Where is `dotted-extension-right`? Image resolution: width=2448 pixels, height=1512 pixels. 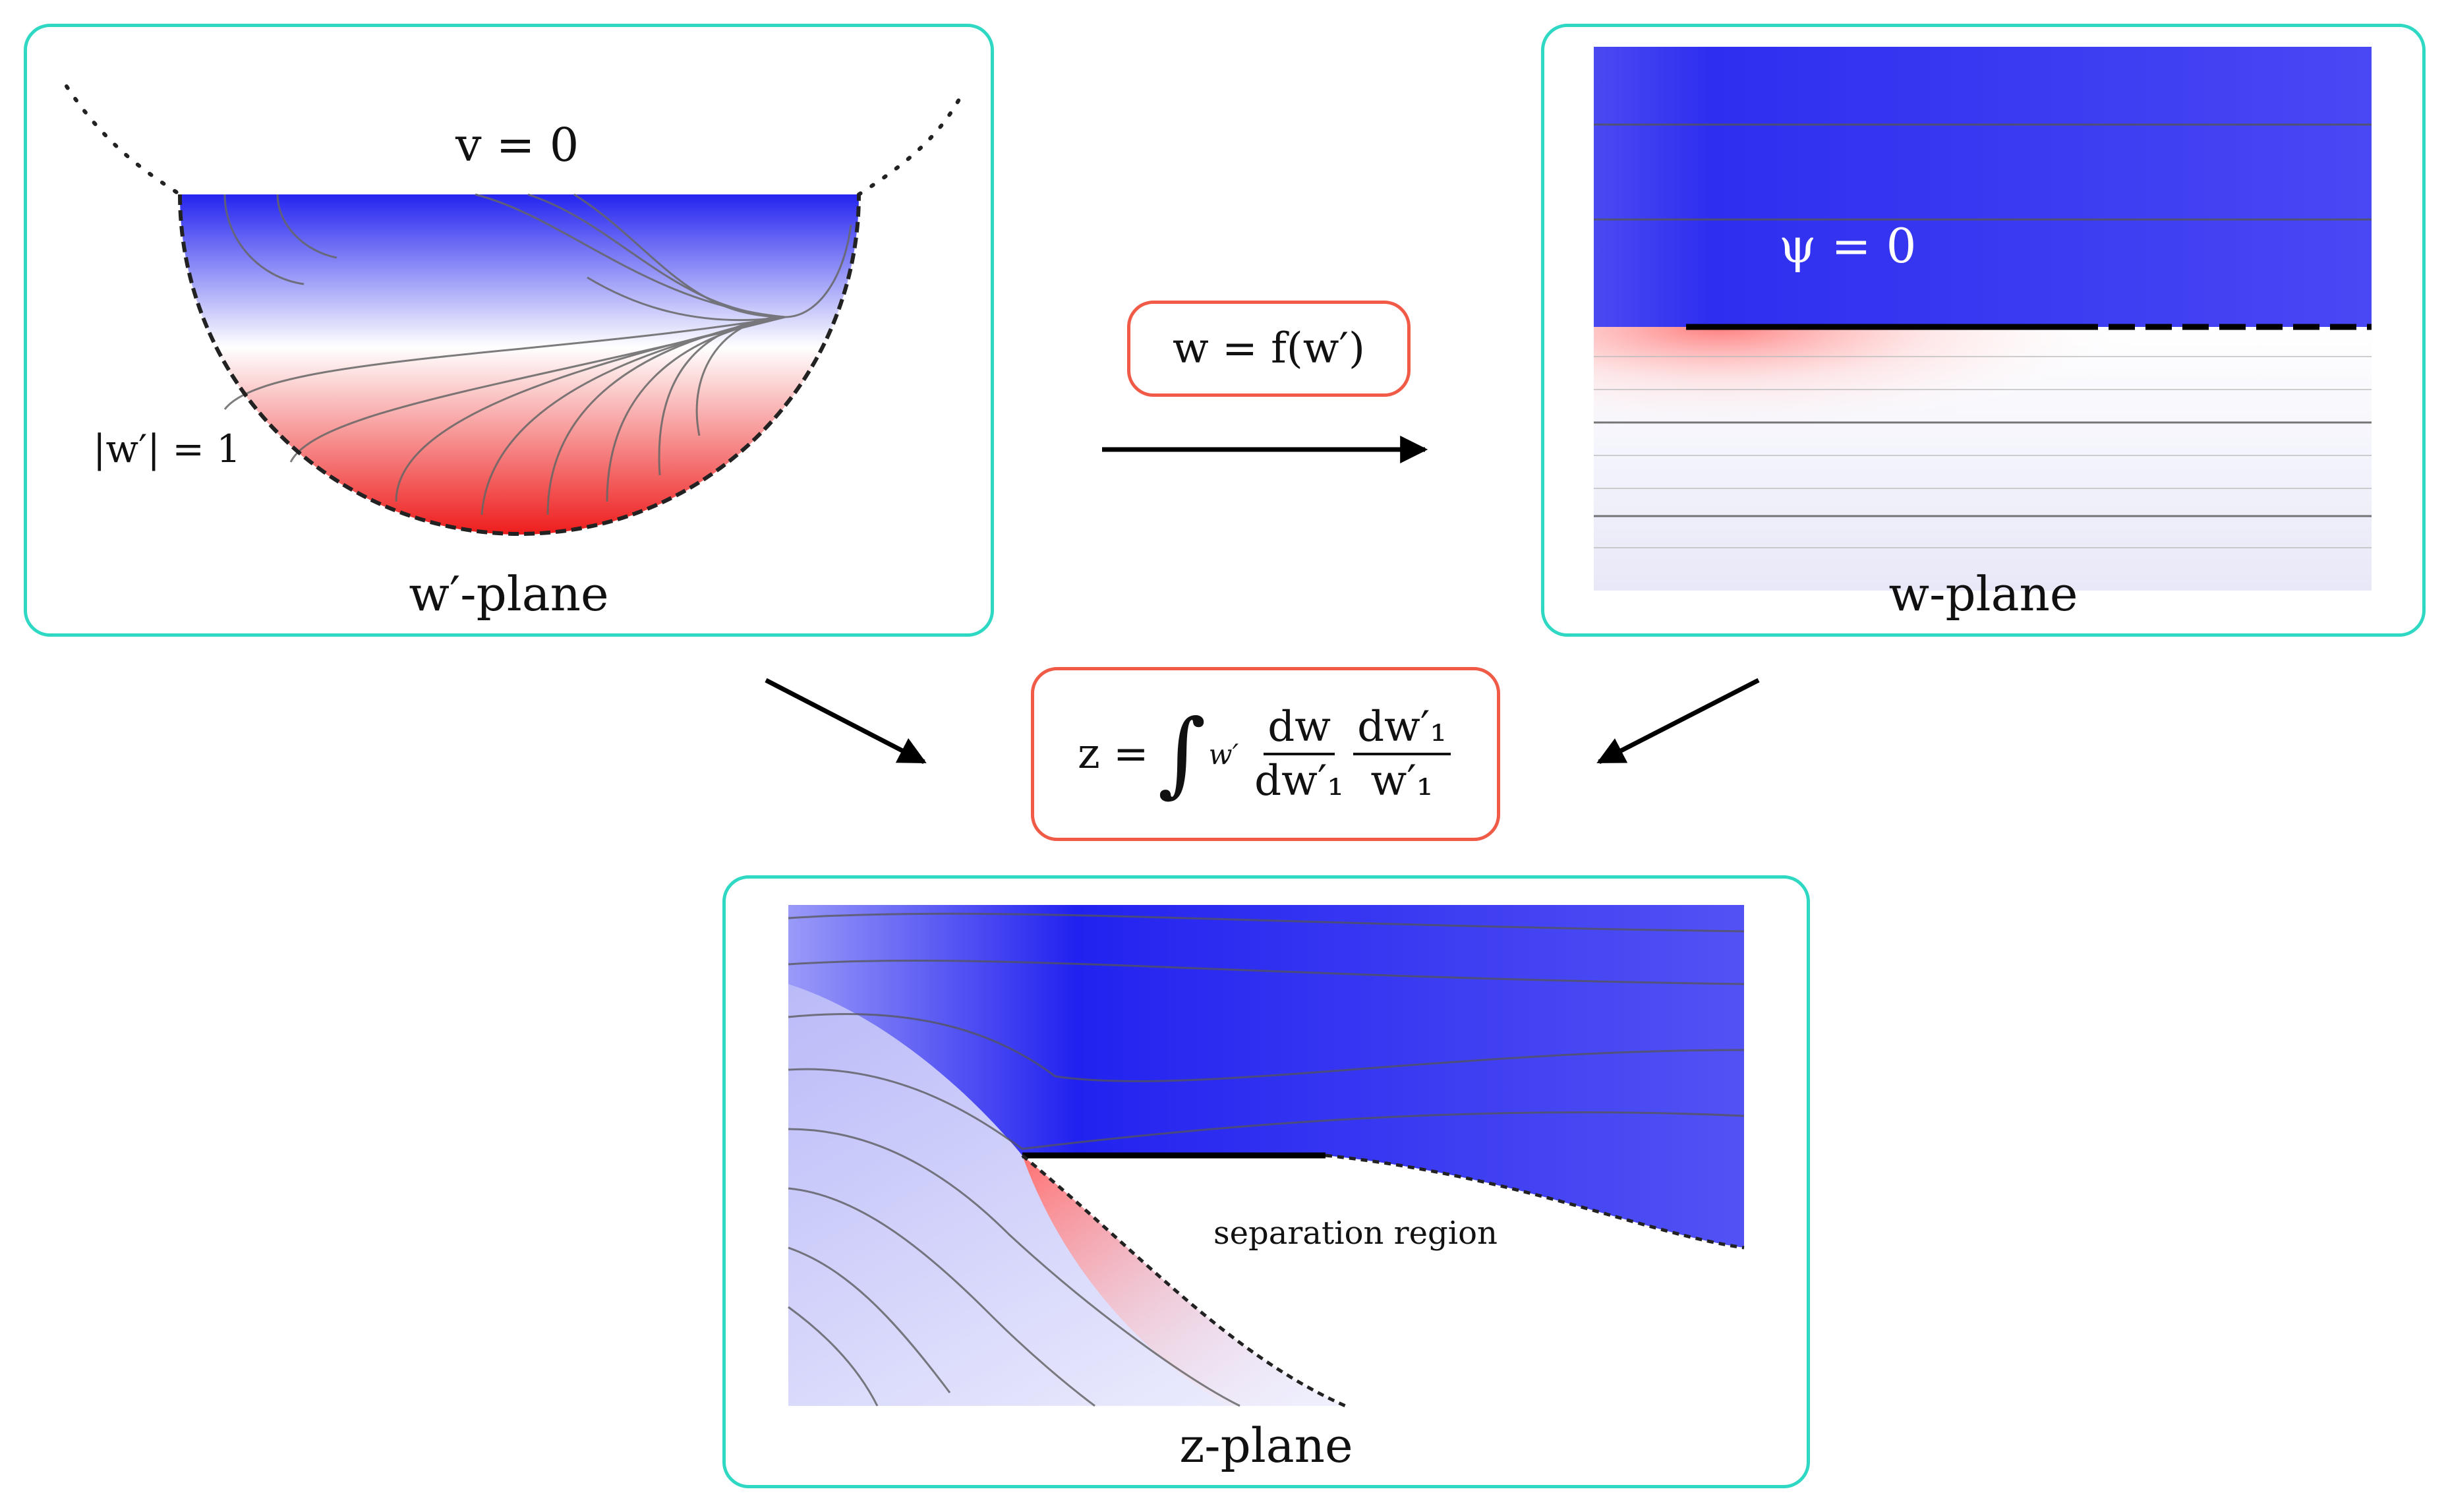
dotted-extension-right is located at coordinates (909, 147).